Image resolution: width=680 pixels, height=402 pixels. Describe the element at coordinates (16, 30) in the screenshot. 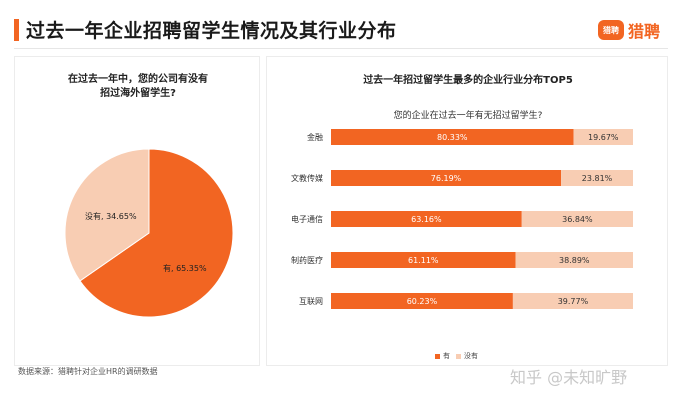

I see `title-accent-bar` at that location.